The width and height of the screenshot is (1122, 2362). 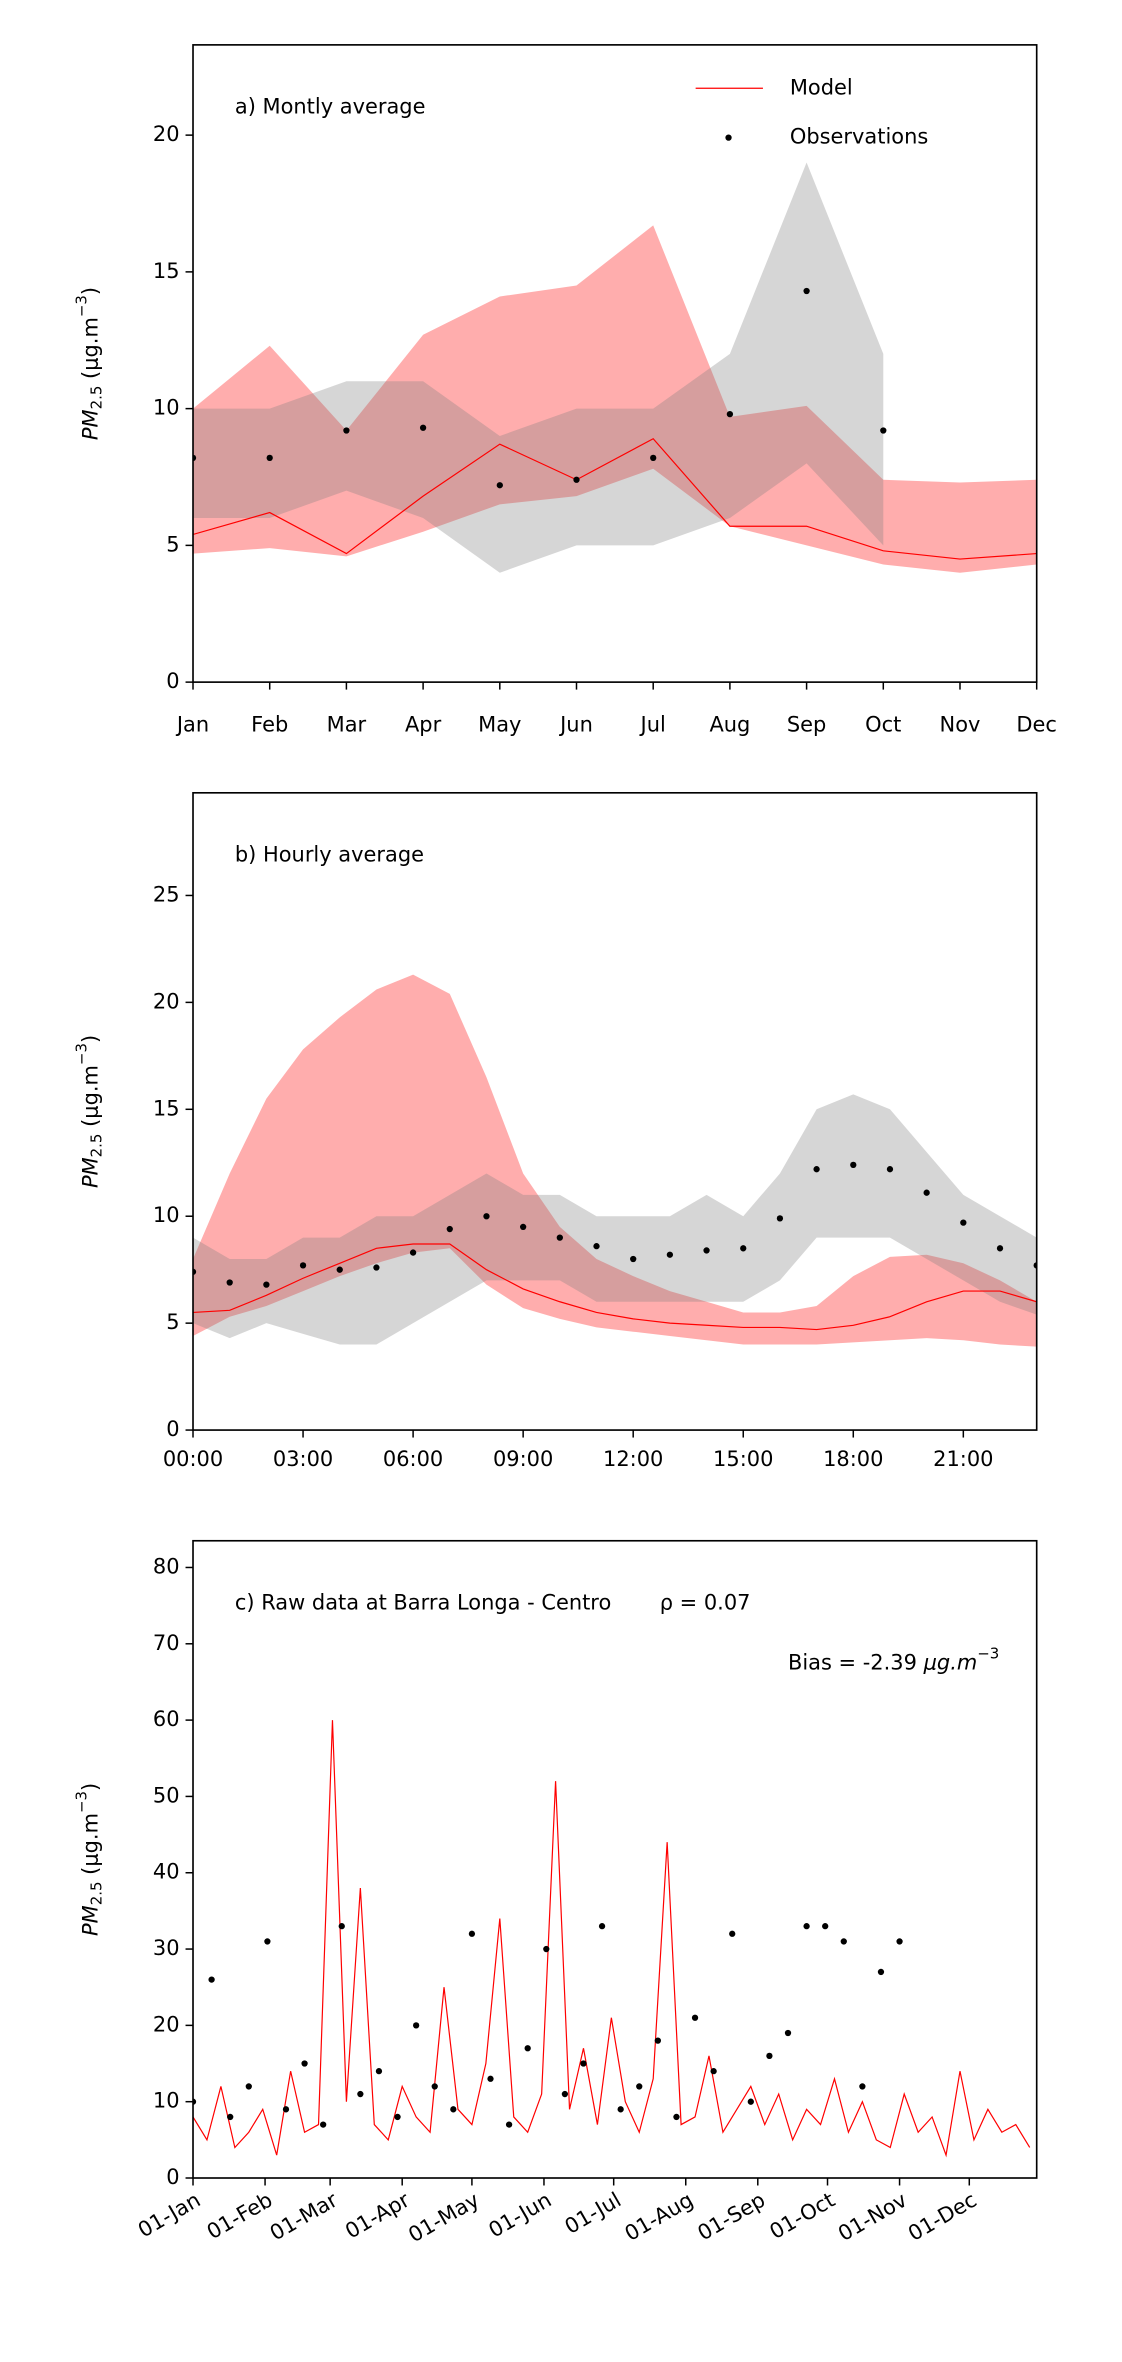 What do you see at coordinates (172, 1322) in the screenshot?
I see `y-tick-label: 5` at bounding box center [172, 1322].